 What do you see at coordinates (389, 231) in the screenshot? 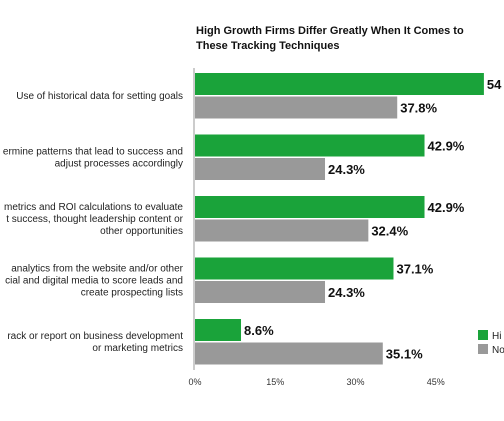
I see `bar-value-label: 32.4%` at bounding box center [389, 231].